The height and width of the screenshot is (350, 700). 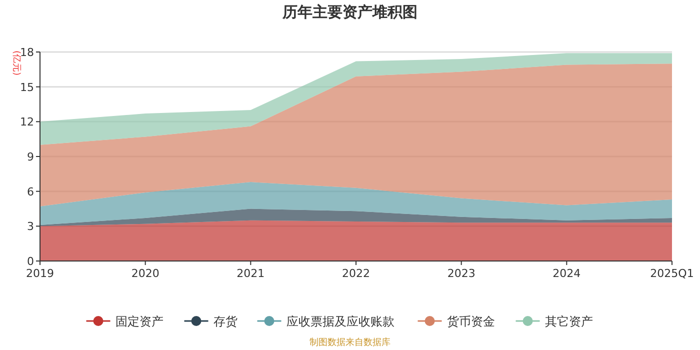 I want to click on x-tick-label: 2022, so click(x=356, y=273).